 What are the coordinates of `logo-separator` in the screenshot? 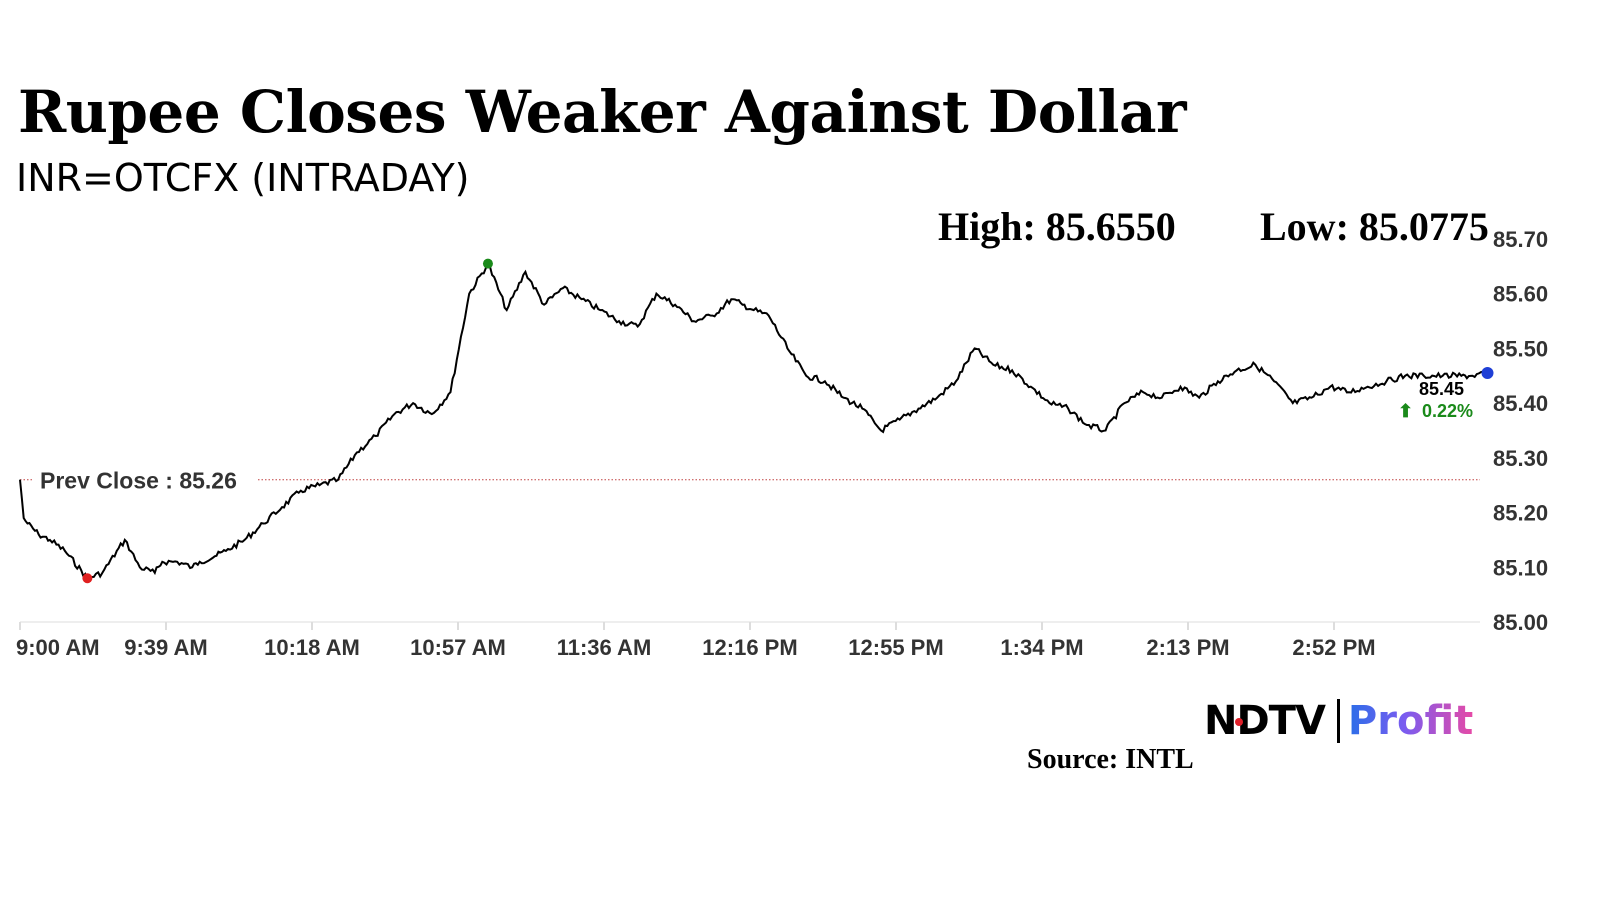 It's located at (1338, 721).